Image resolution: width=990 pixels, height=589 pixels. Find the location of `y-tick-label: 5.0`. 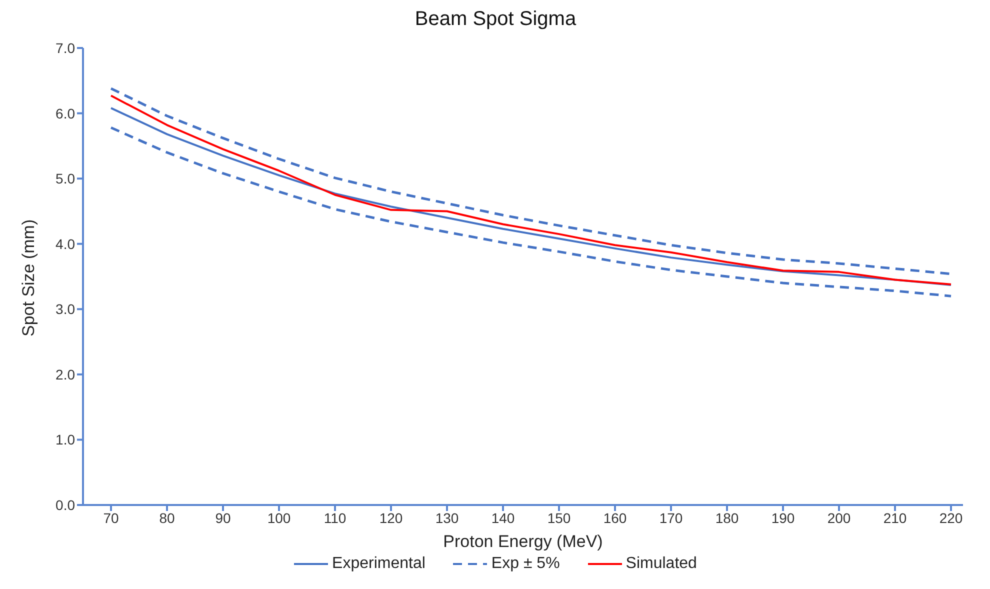

y-tick-label: 5.0 is located at coordinates (66, 178).